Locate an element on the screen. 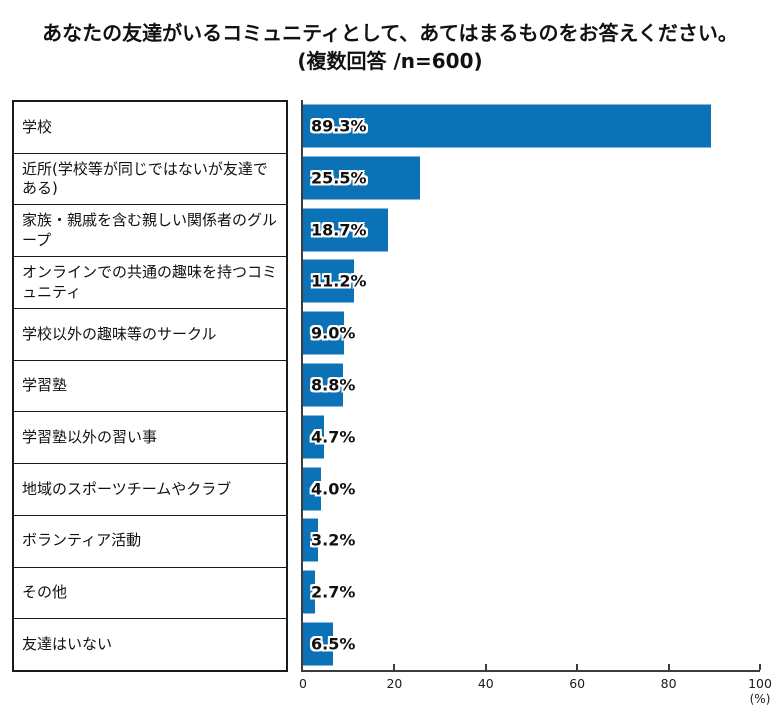 The height and width of the screenshot is (715, 780). x-axis-tick-label: 20 is located at coordinates (394, 683).